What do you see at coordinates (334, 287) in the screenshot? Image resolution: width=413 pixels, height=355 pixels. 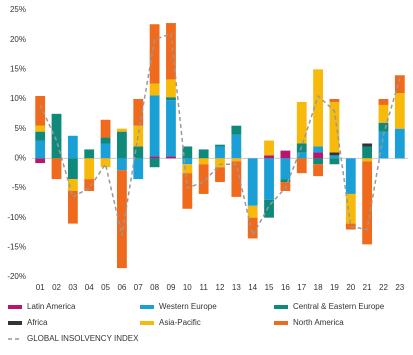 I see `x-tick-label: 19` at bounding box center [334, 287].